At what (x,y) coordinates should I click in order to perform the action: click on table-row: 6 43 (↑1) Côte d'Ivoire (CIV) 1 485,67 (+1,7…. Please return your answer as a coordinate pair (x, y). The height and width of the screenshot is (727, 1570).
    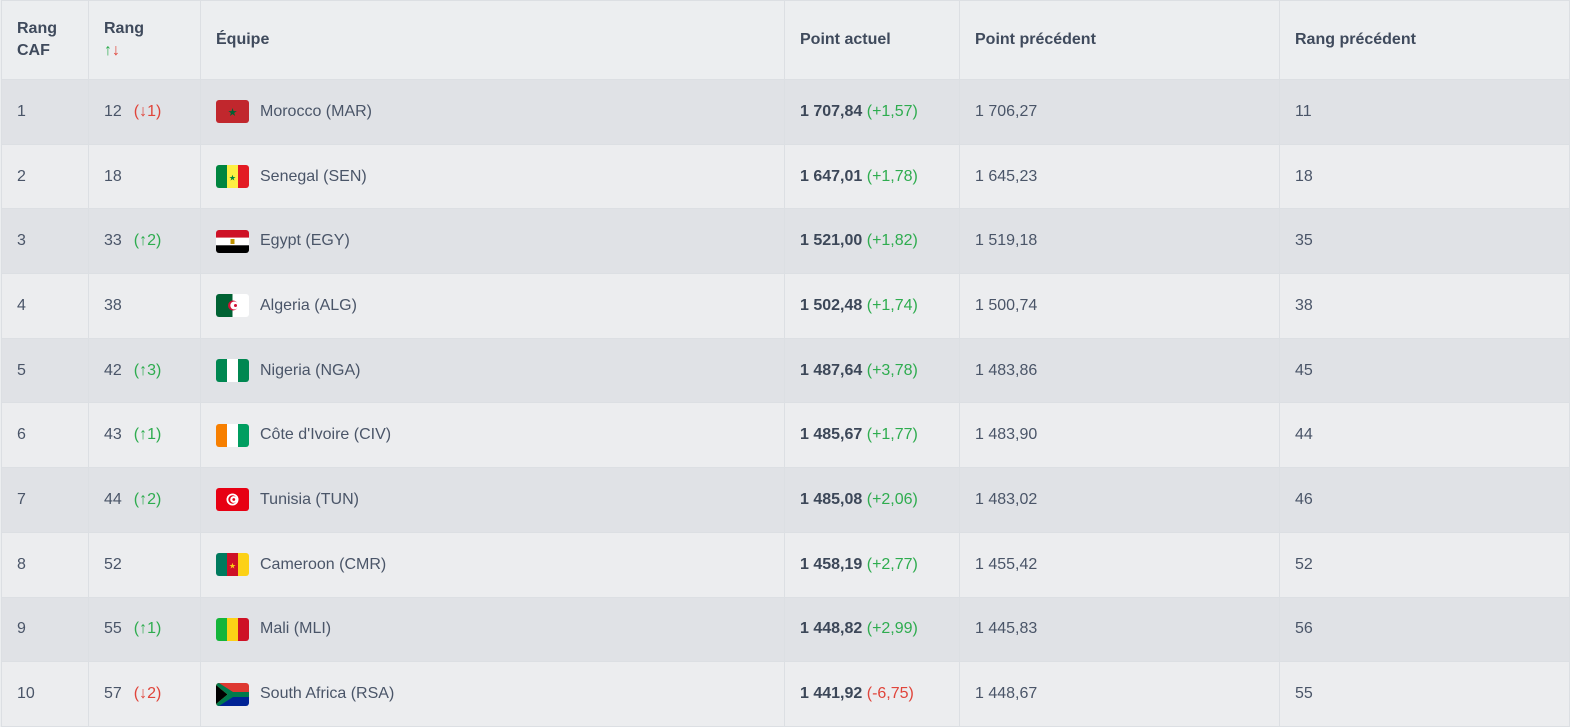
    Looking at the image, I should click on (785, 435).